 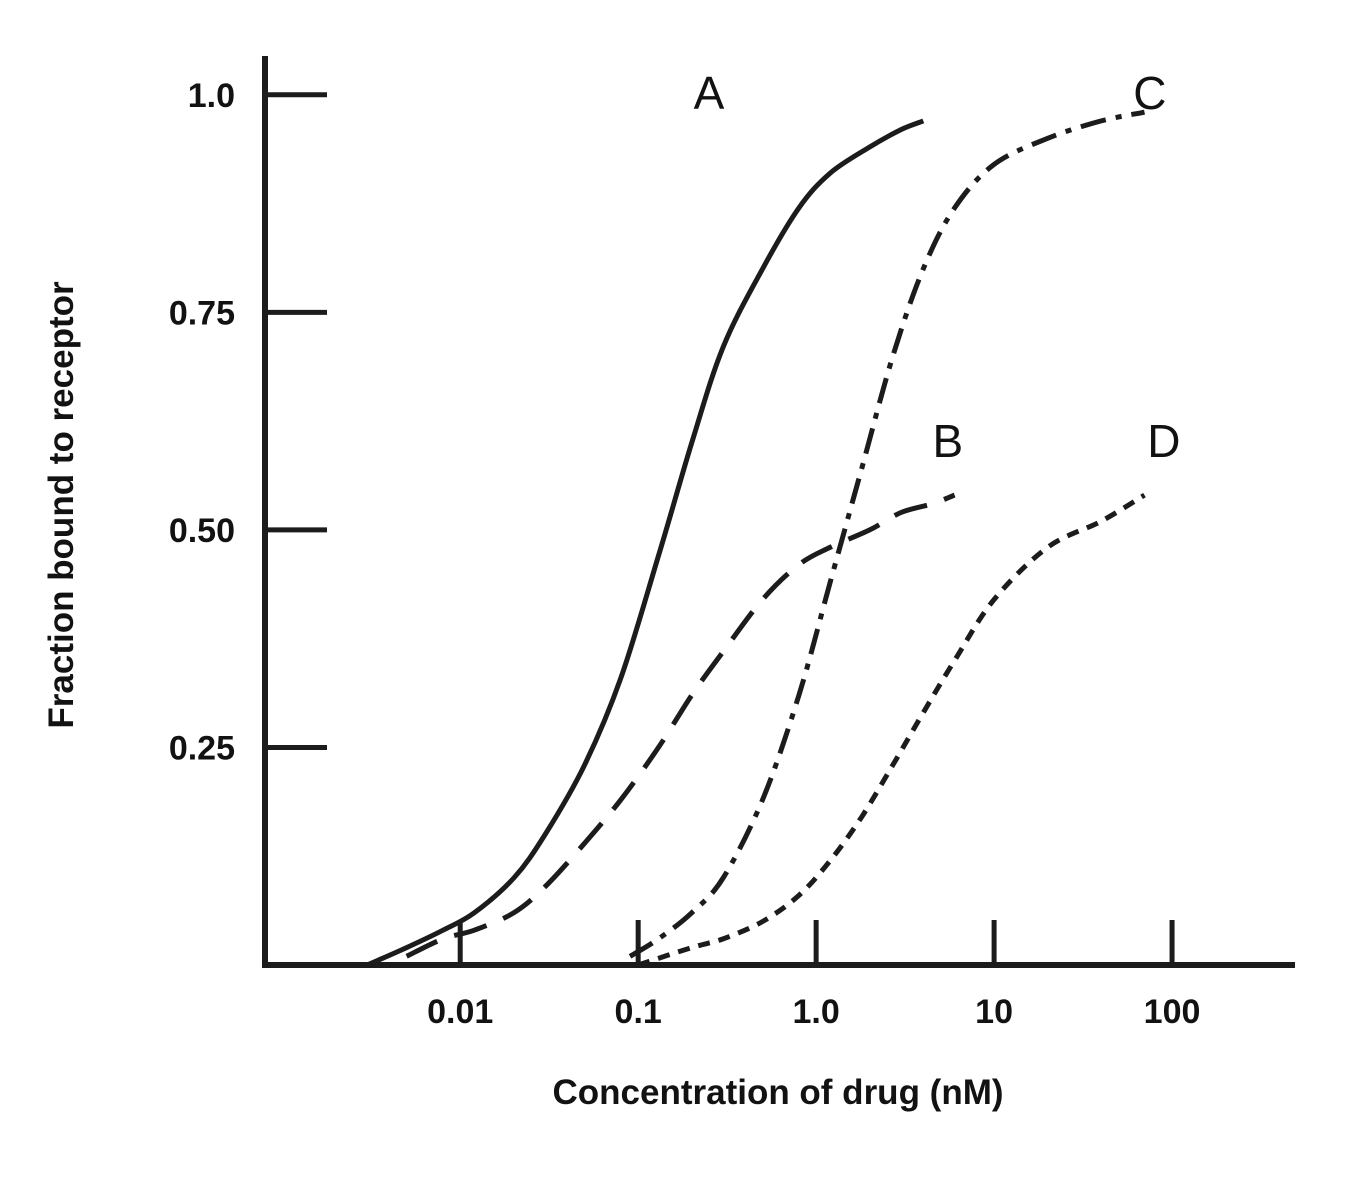 I want to click on x-tick-label: 100, so click(x=1172, y=1012).